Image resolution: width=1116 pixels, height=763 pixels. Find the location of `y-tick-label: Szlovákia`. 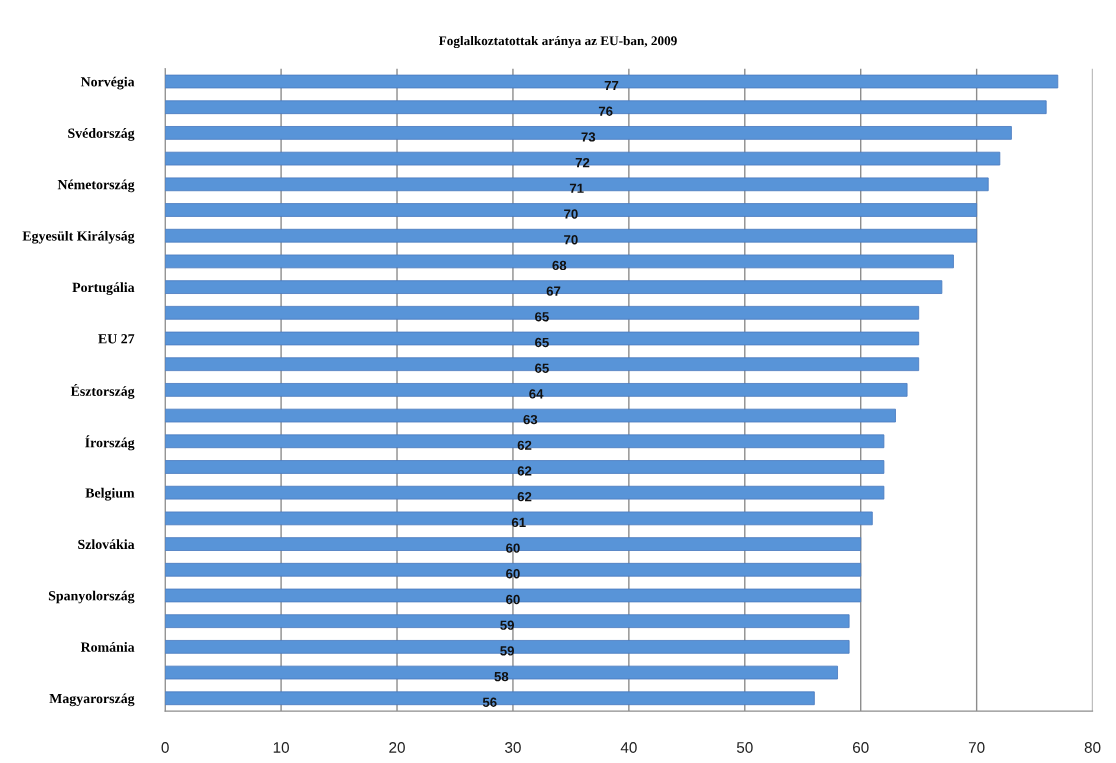

y-tick-label: Szlovákia is located at coordinates (106, 544).